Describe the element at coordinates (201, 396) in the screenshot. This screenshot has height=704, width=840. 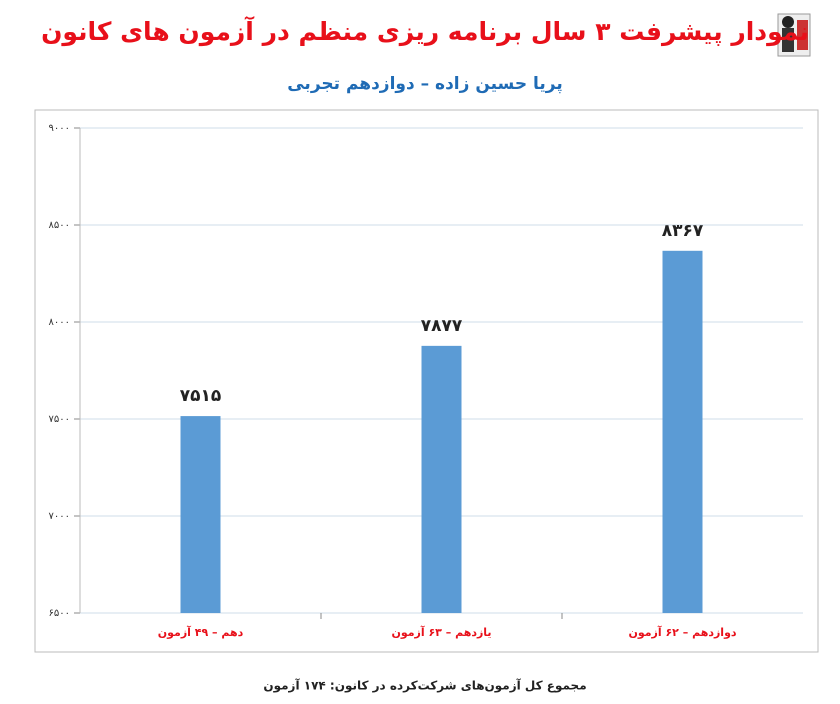
I see `data-label: ۷۵۱۵` at that location.